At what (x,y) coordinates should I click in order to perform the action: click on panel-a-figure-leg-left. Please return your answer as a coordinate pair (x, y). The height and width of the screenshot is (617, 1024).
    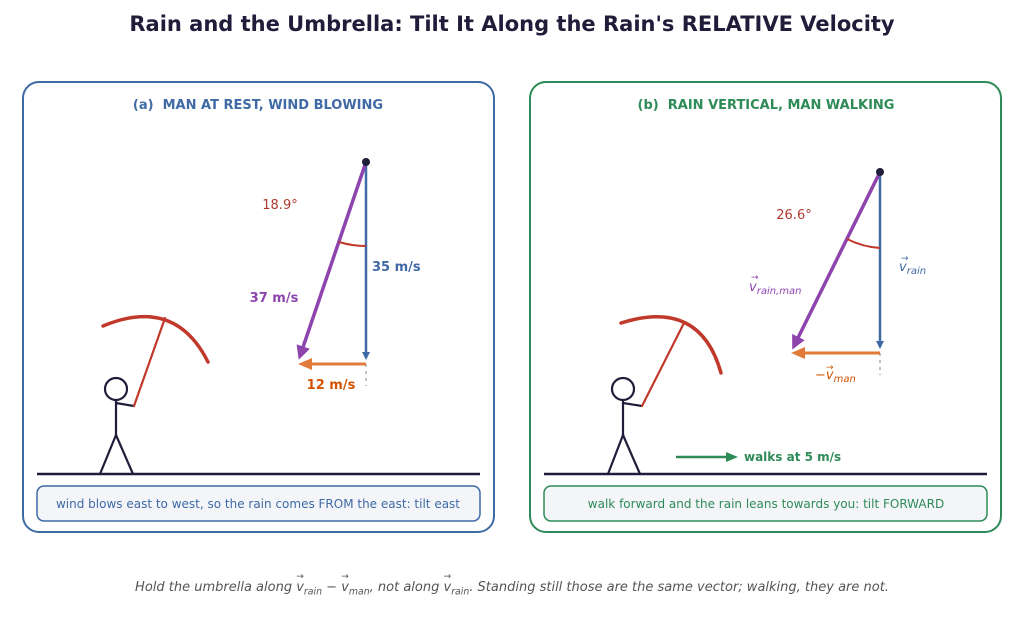
    Looking at the image, I should click on (108, 454).